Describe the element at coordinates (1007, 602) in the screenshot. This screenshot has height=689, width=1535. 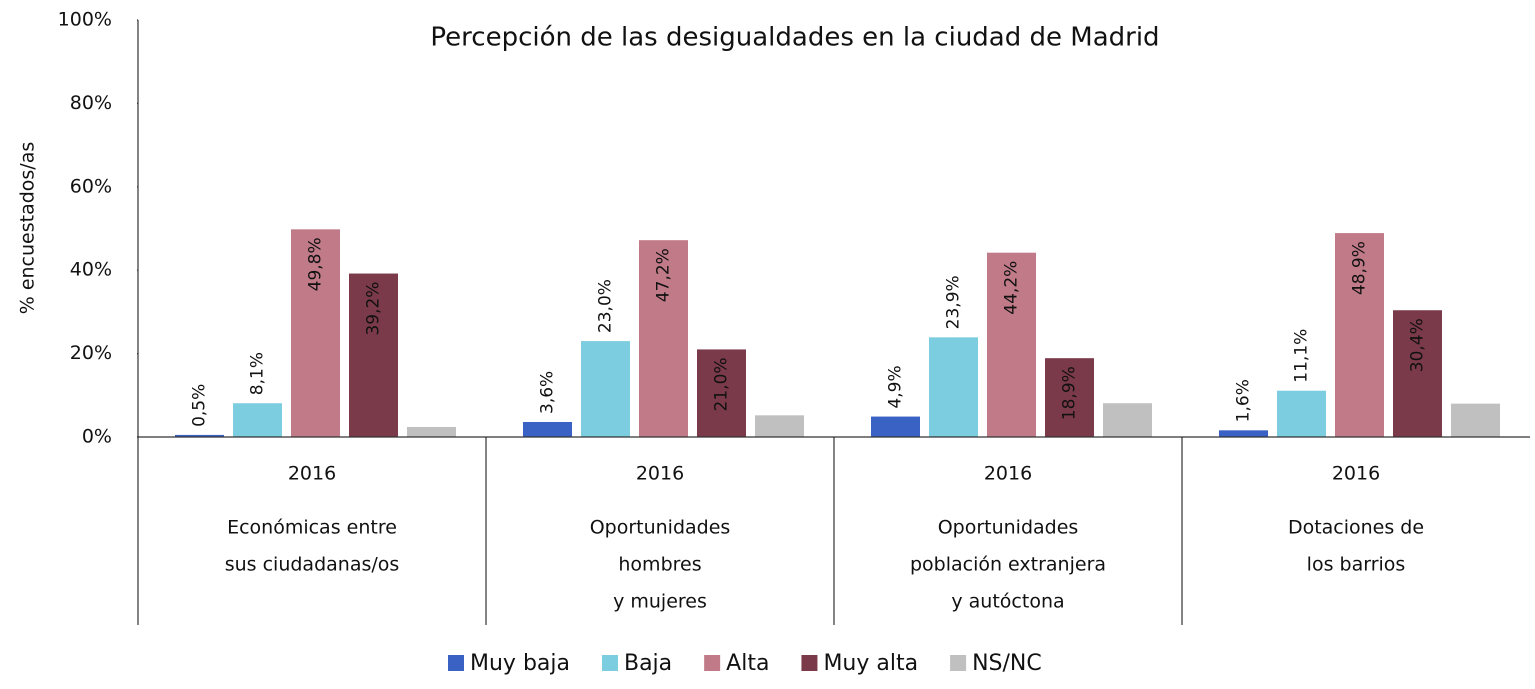
I see `category-label: y autóctona` at that location.